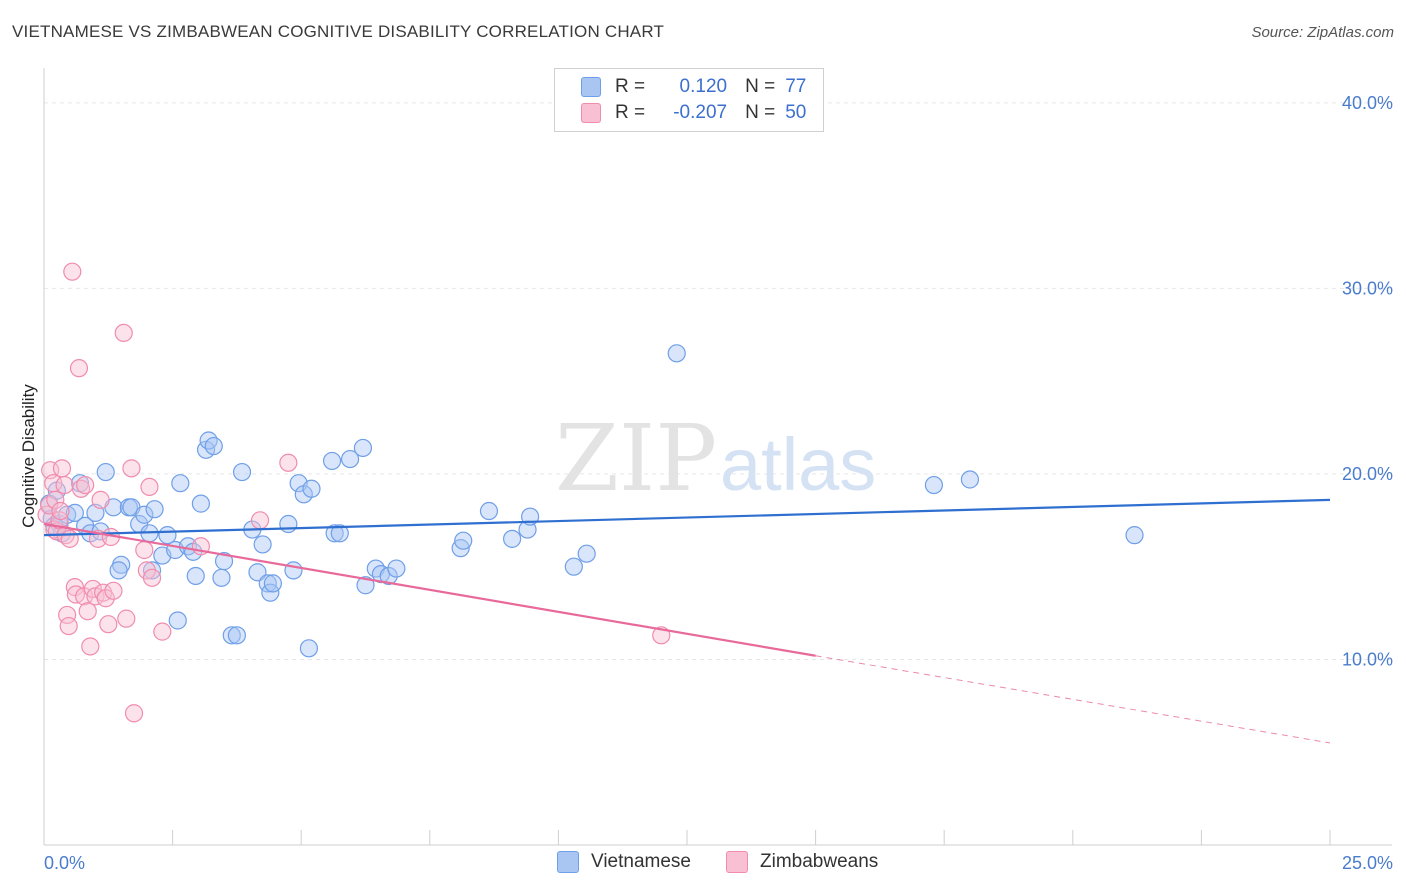 The image size is (1406, 892). I want to click on legend-r-value: 0.120, so click(701, 86).